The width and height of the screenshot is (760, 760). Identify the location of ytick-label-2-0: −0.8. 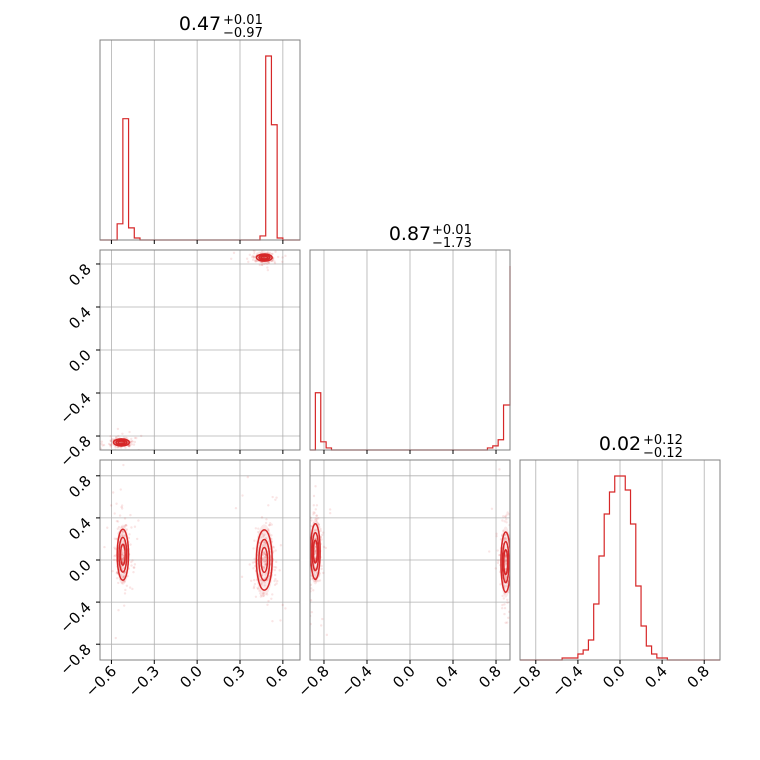
(75, 659).